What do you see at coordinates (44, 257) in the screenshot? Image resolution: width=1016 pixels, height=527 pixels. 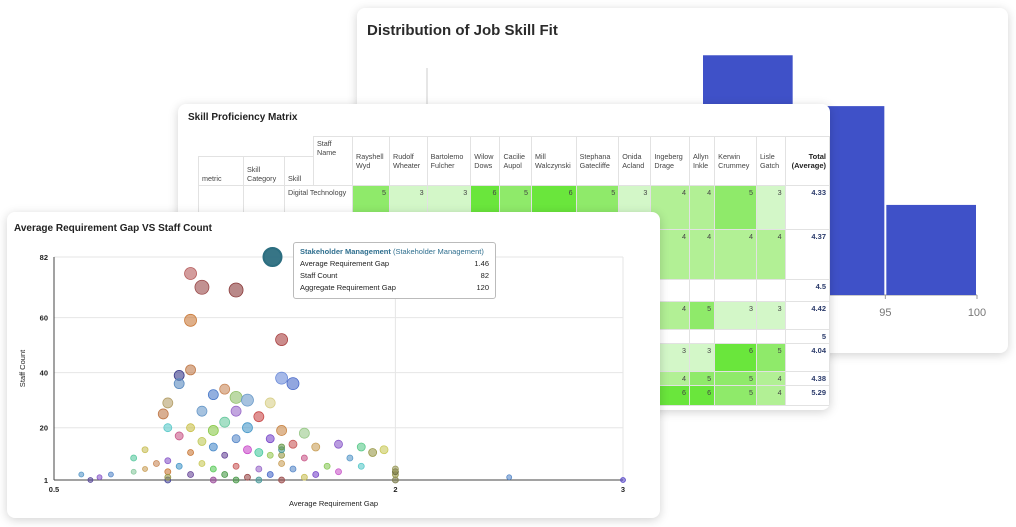 I see `y-tick-label: 82` at bounding box center [44, 257].